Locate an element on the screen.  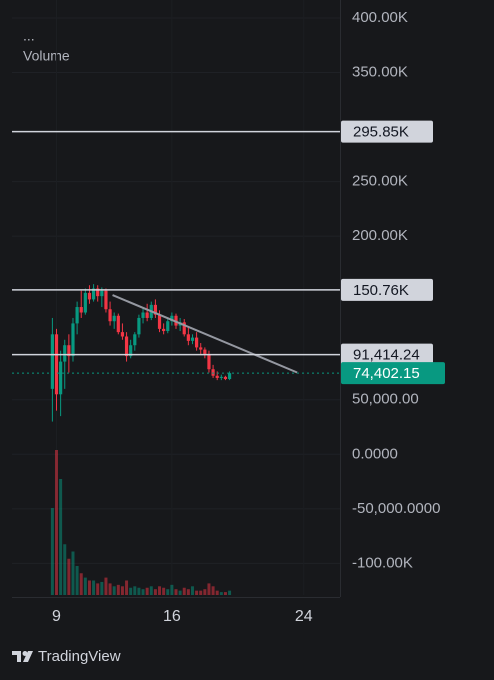
price-label-box is located at coordinates (387, 354).